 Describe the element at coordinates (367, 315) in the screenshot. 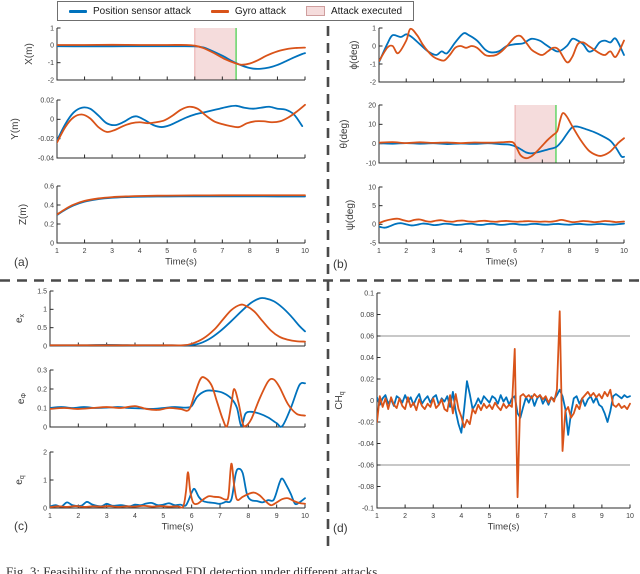

I see `y-tick-label: 0.08` at that location.